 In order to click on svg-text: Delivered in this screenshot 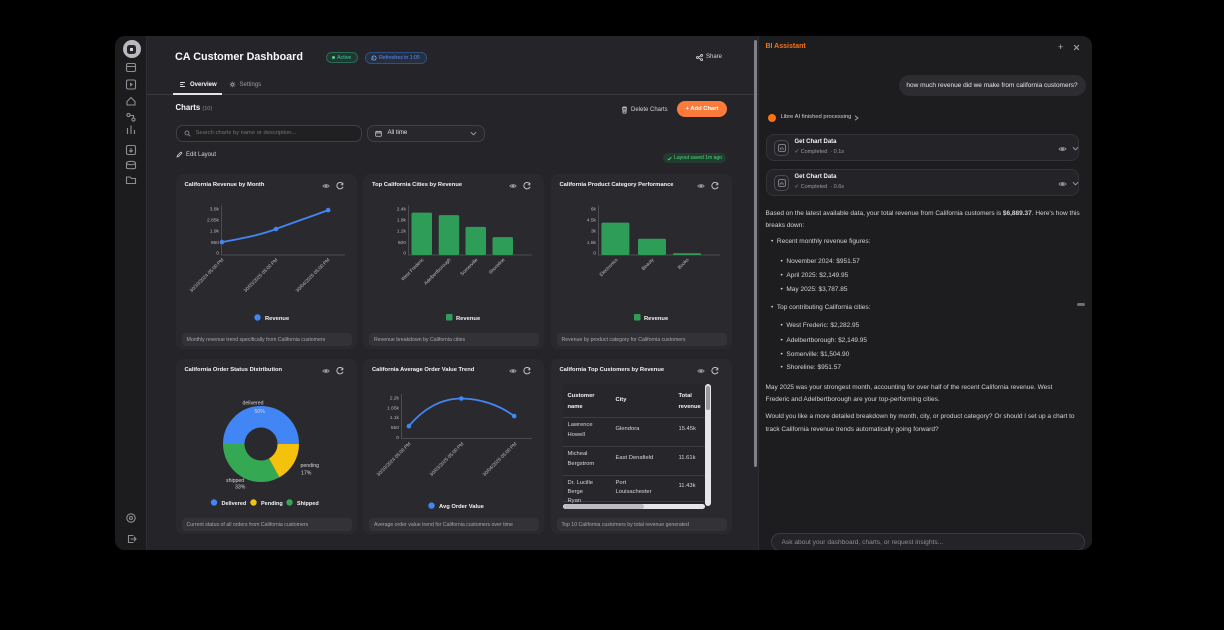, I will do `click(233, 504)`.